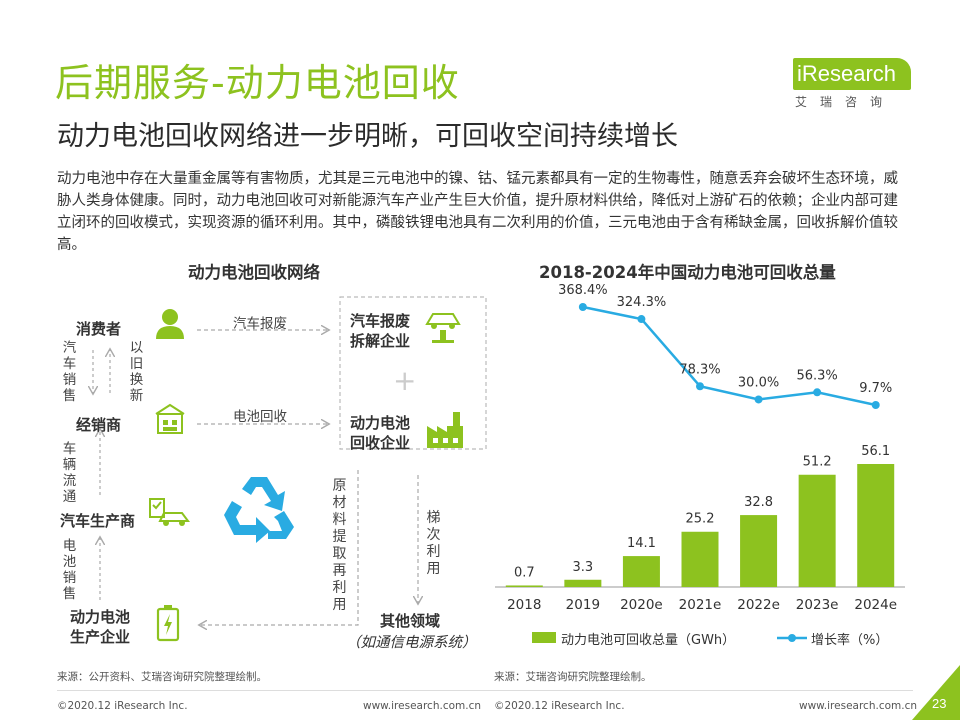 The width and height of the screenshot is (960, 720). What do you see at coordinates (700, 519) in the screenshot?
I see `bar-label-2021e: 25.2` at bounding box center [700, 519].